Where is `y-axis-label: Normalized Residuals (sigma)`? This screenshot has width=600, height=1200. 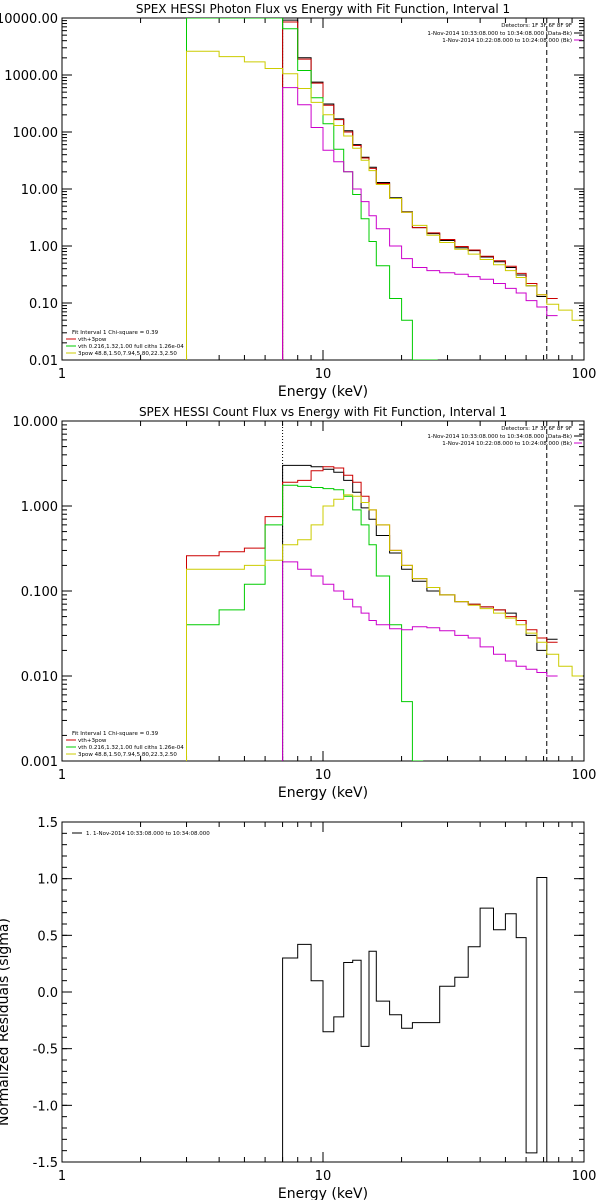 y-axis-label: Normalized Residuals (sigma) is located at coordinates (6, 1022).